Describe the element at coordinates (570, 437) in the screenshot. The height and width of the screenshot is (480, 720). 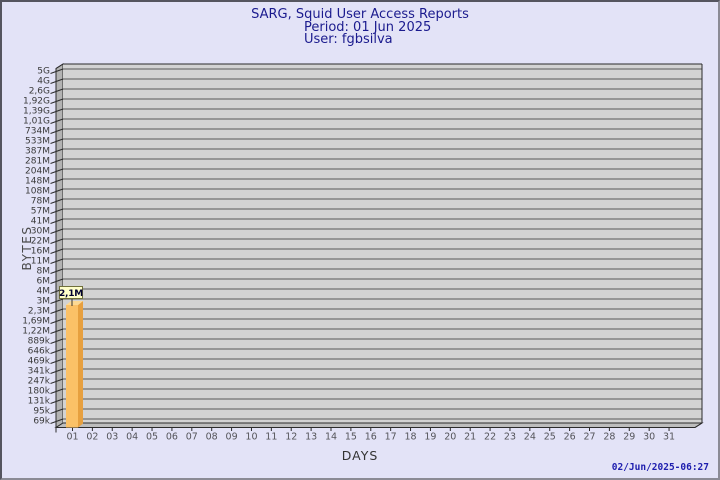
I see `x-tick-label: 26` at that location.